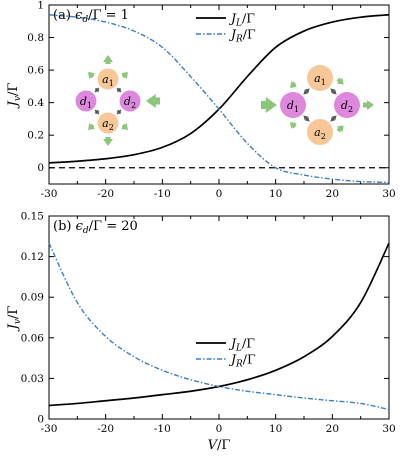 The image size is (415, 460). What do you see at coordinates (117, 100) in the screenshot?
I see `inset-diagram-left: a1 a2 d1 d2` at bounding box center [117, 100].